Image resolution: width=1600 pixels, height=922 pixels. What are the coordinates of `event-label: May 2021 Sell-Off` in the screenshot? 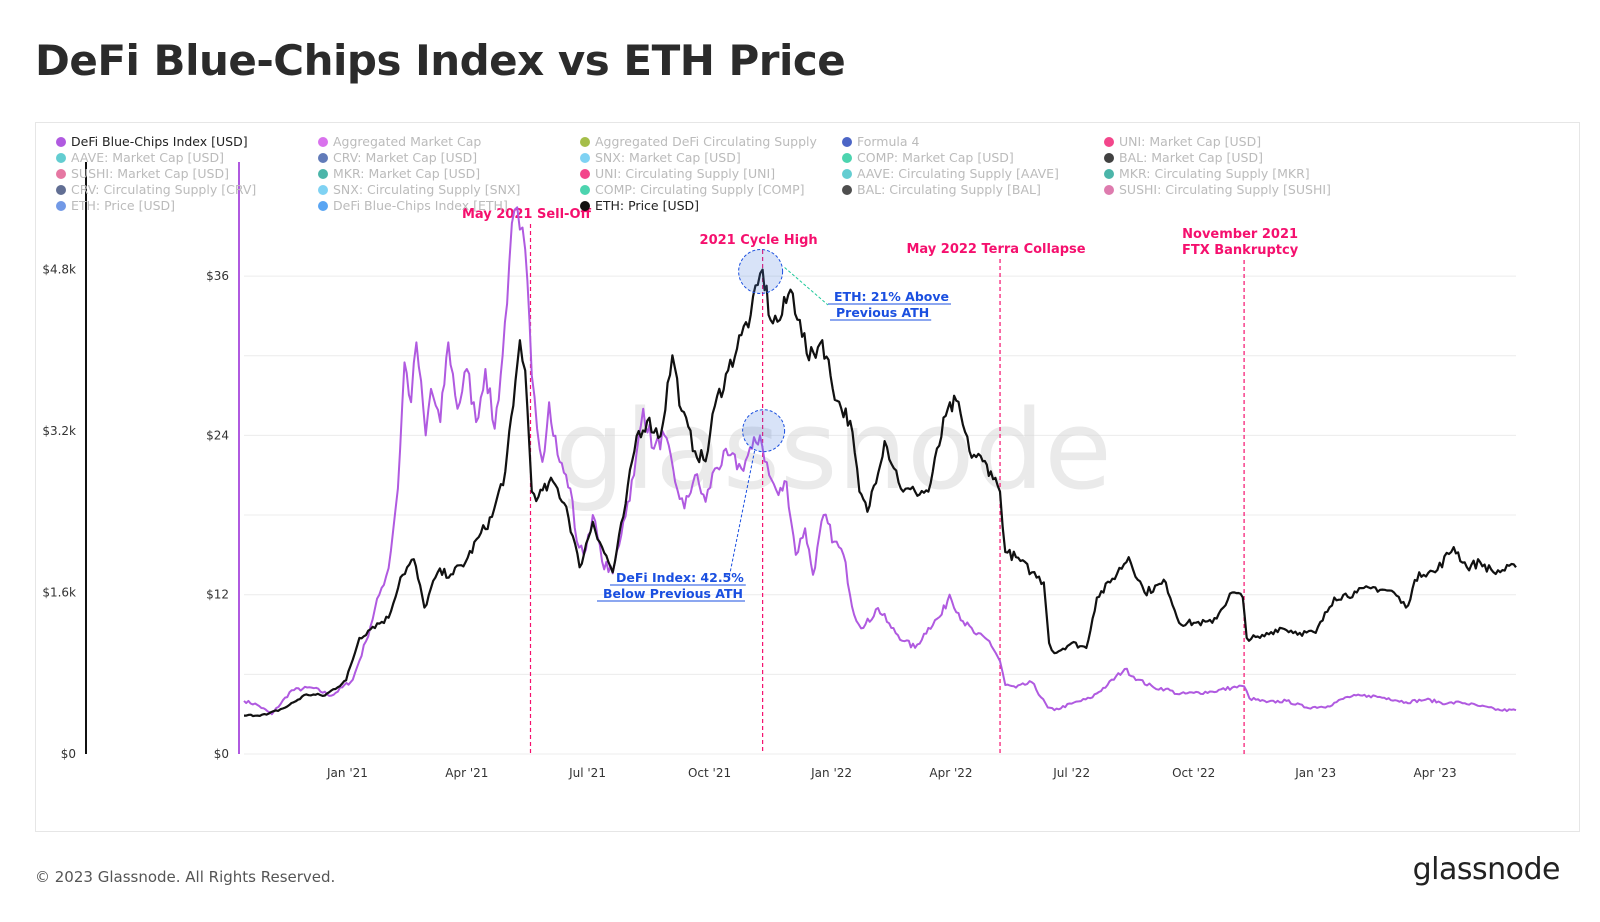 It's located at (527, 214).